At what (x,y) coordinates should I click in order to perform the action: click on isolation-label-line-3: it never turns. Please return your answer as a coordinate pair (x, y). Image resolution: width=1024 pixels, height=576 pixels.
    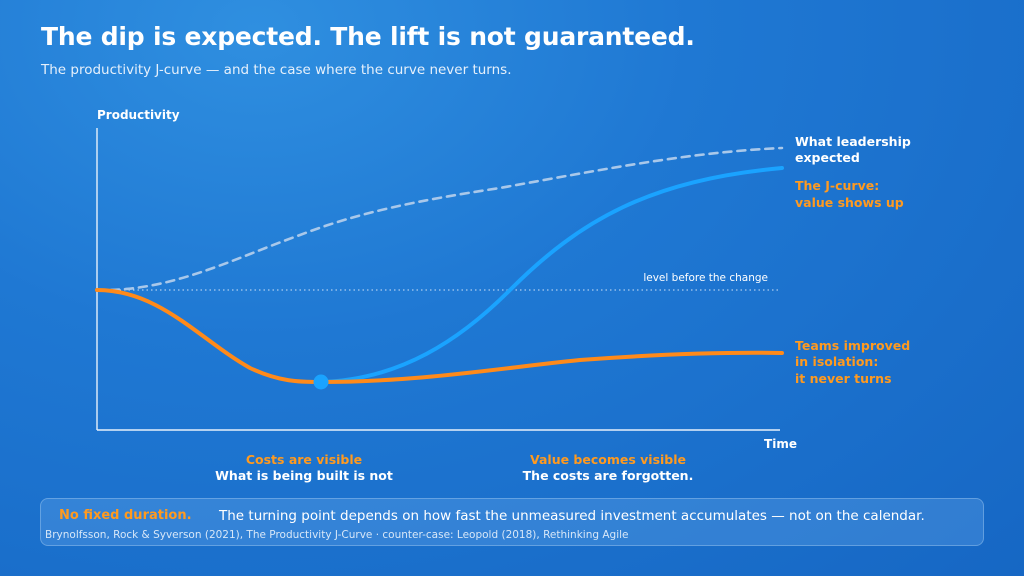
    Looking at the image, I should click on (843, 378).